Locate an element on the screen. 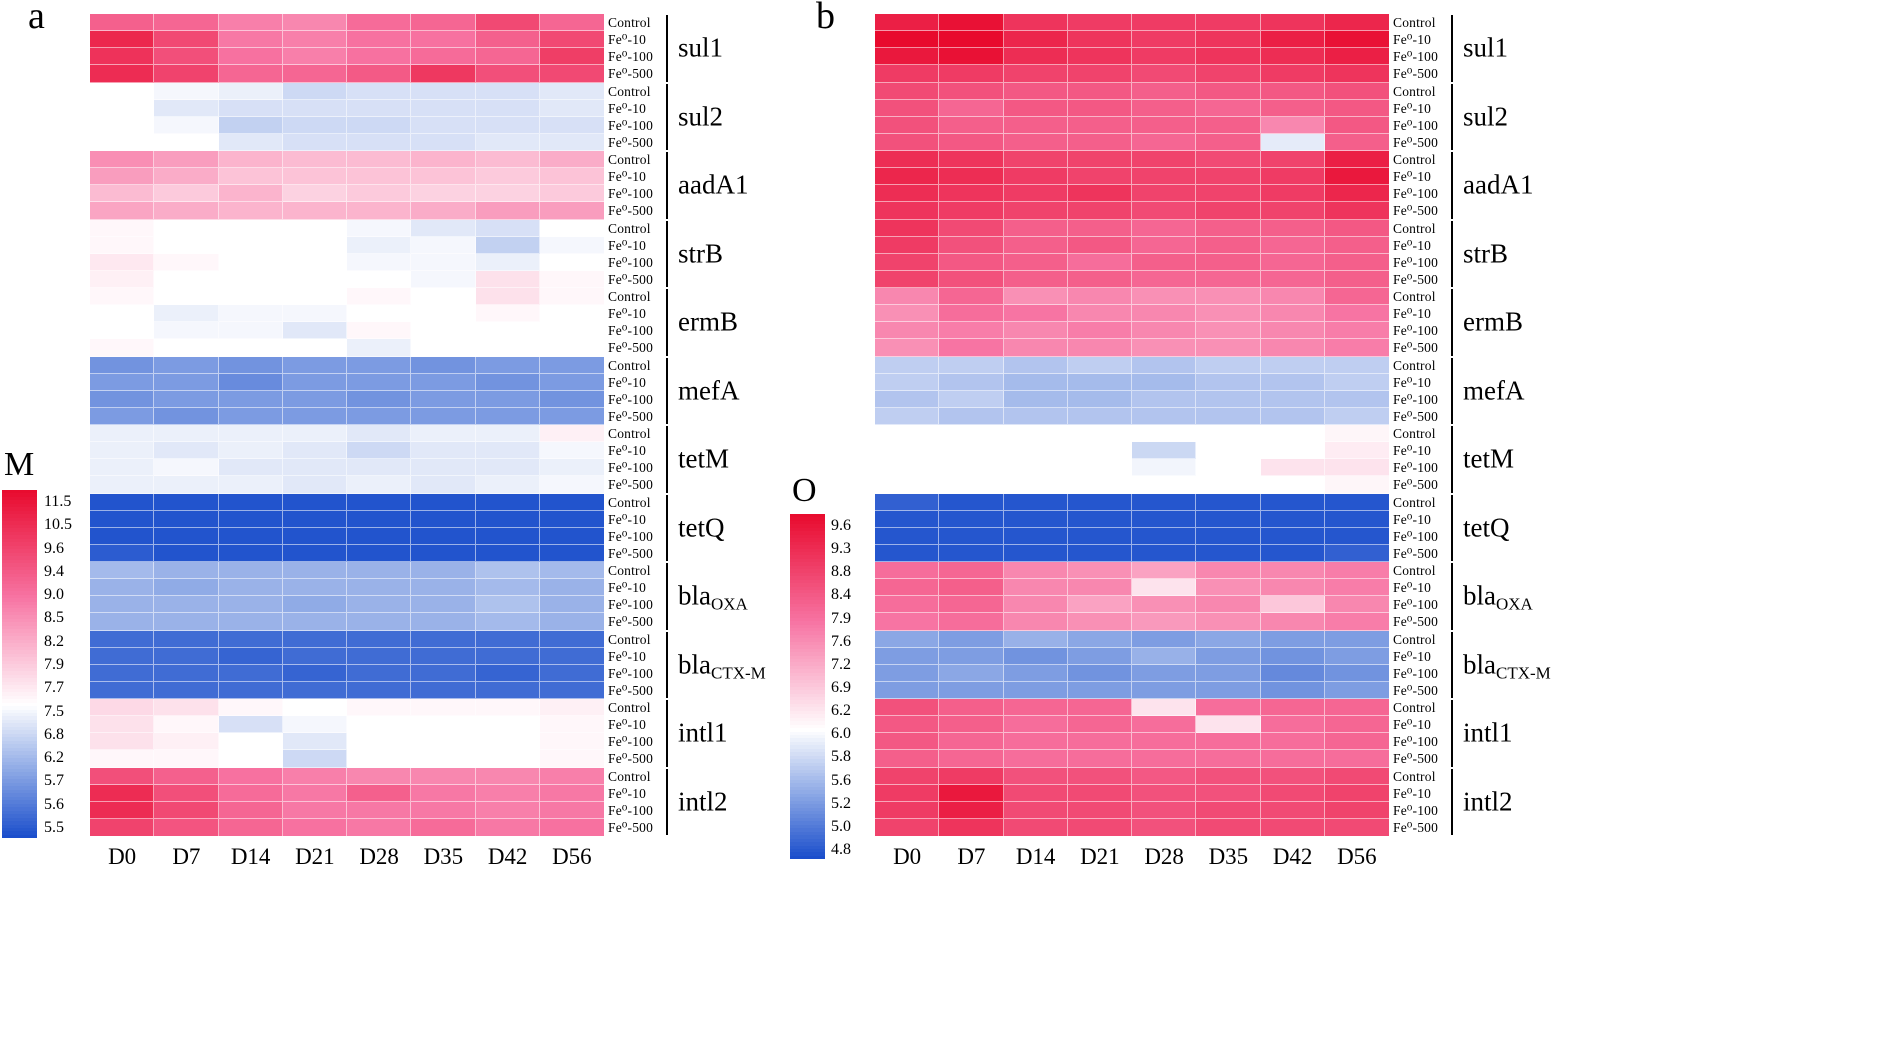  gene-group-bracket is located at coordinates (1452, 527).